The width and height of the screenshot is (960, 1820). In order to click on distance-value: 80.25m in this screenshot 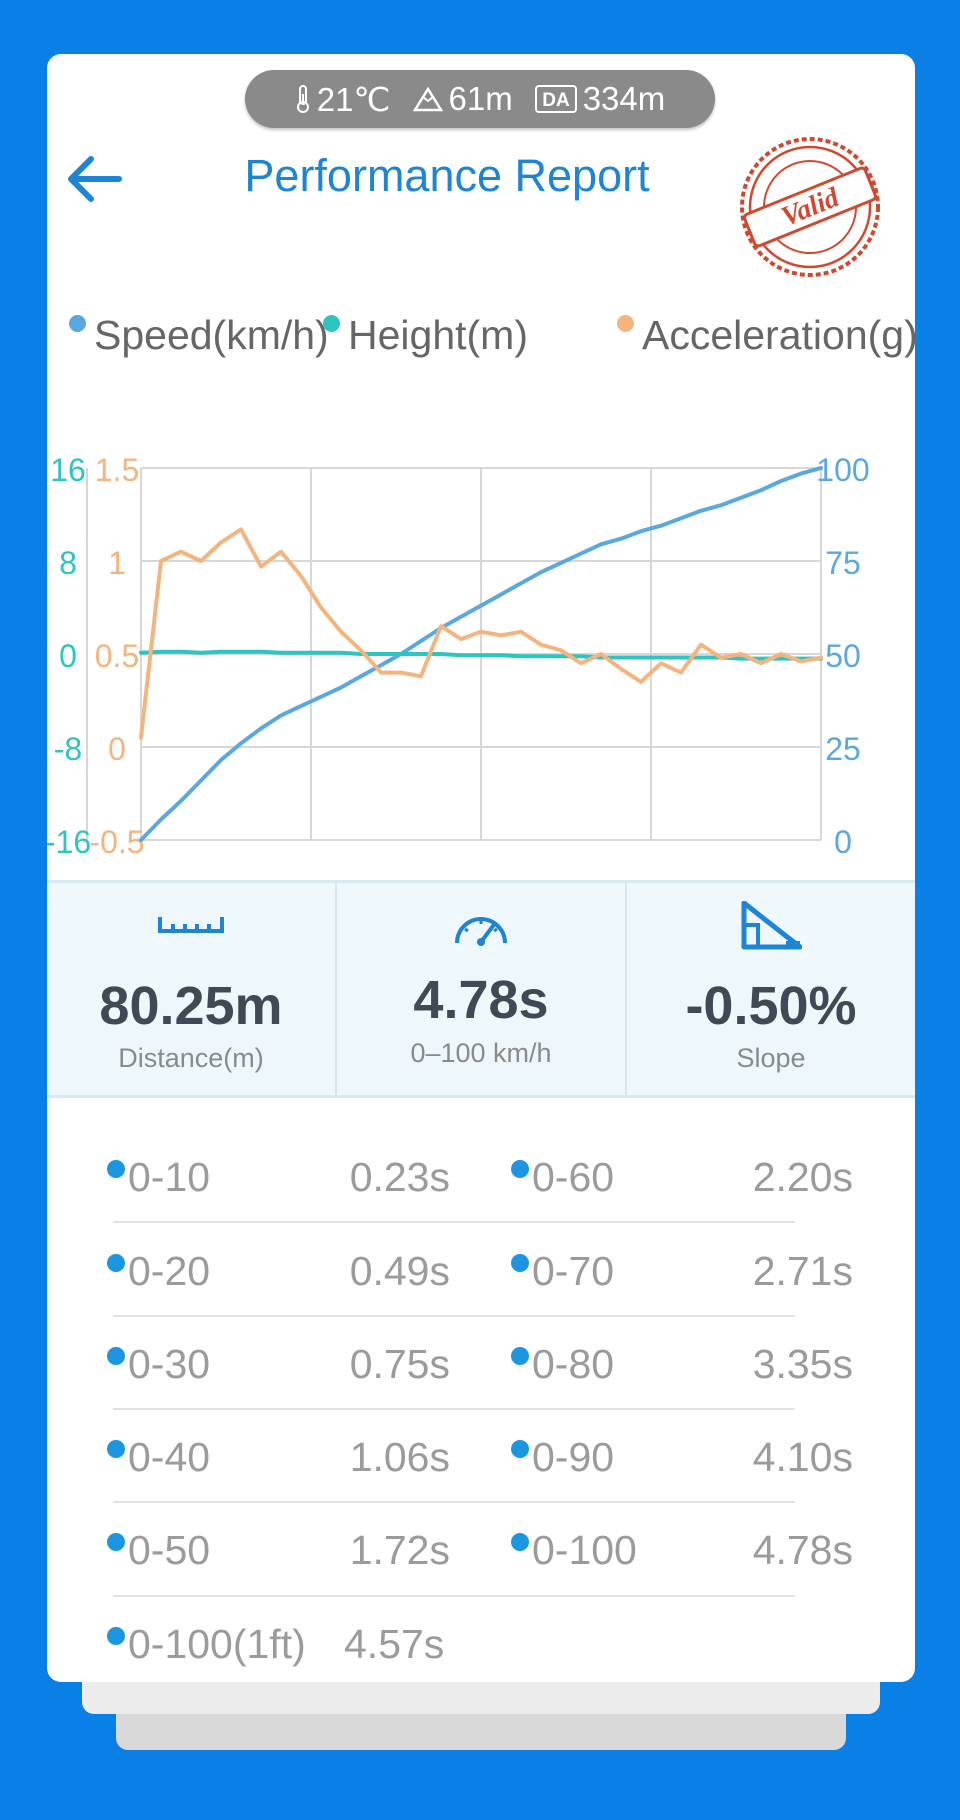, I will do `click(191, 1006)`.